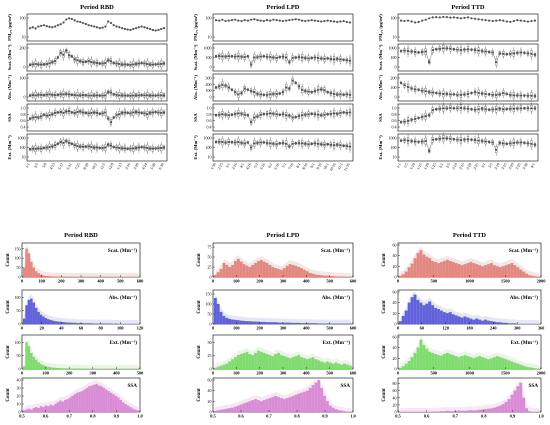 The image size is (550, 425). What do you see at coordinates (525, 342) in the screenshot?
I see `hist-variable-label: Ext. (Mm⁻¹)` at bounding box center [525, 342].